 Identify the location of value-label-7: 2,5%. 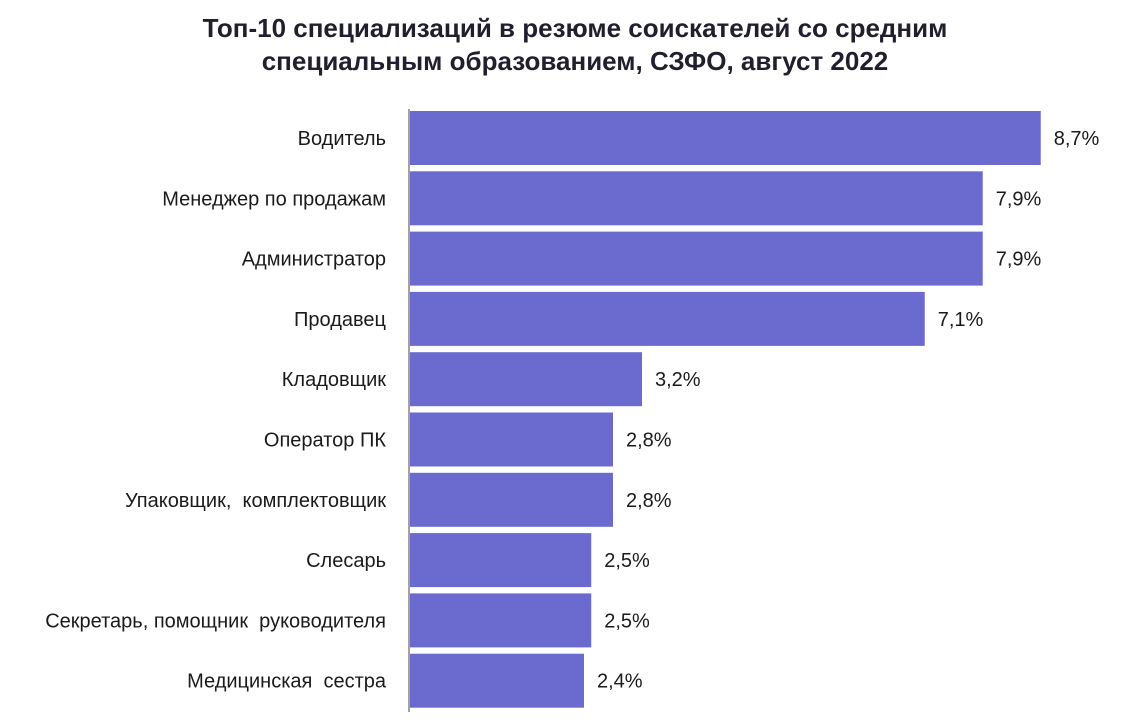
(627, 561).